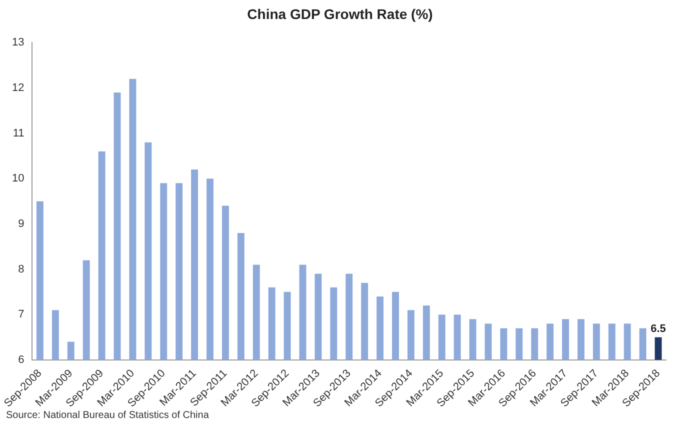 The image size is (680, 425). I want to click on y-tick-label: 11, so click(18, 133).